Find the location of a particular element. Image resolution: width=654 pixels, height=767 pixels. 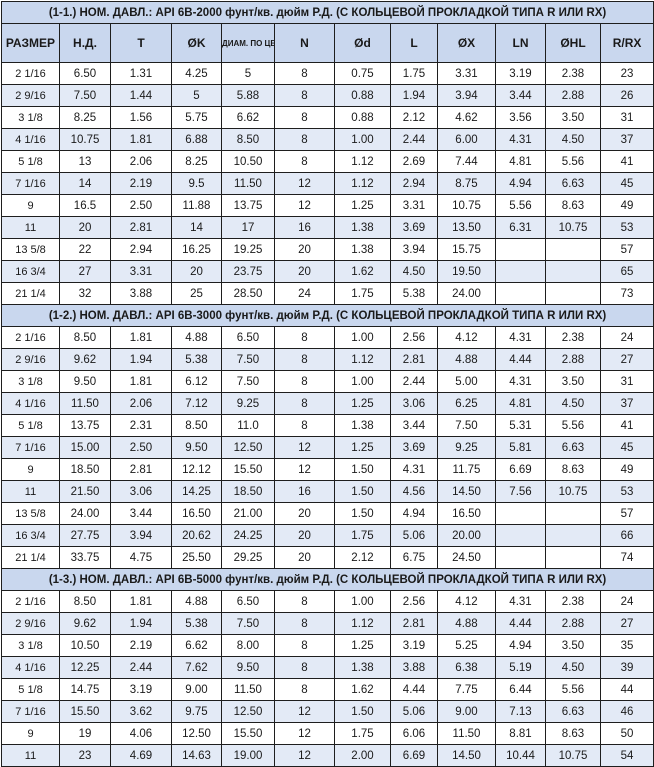

cell-ln is located at coordinates (520, 249).